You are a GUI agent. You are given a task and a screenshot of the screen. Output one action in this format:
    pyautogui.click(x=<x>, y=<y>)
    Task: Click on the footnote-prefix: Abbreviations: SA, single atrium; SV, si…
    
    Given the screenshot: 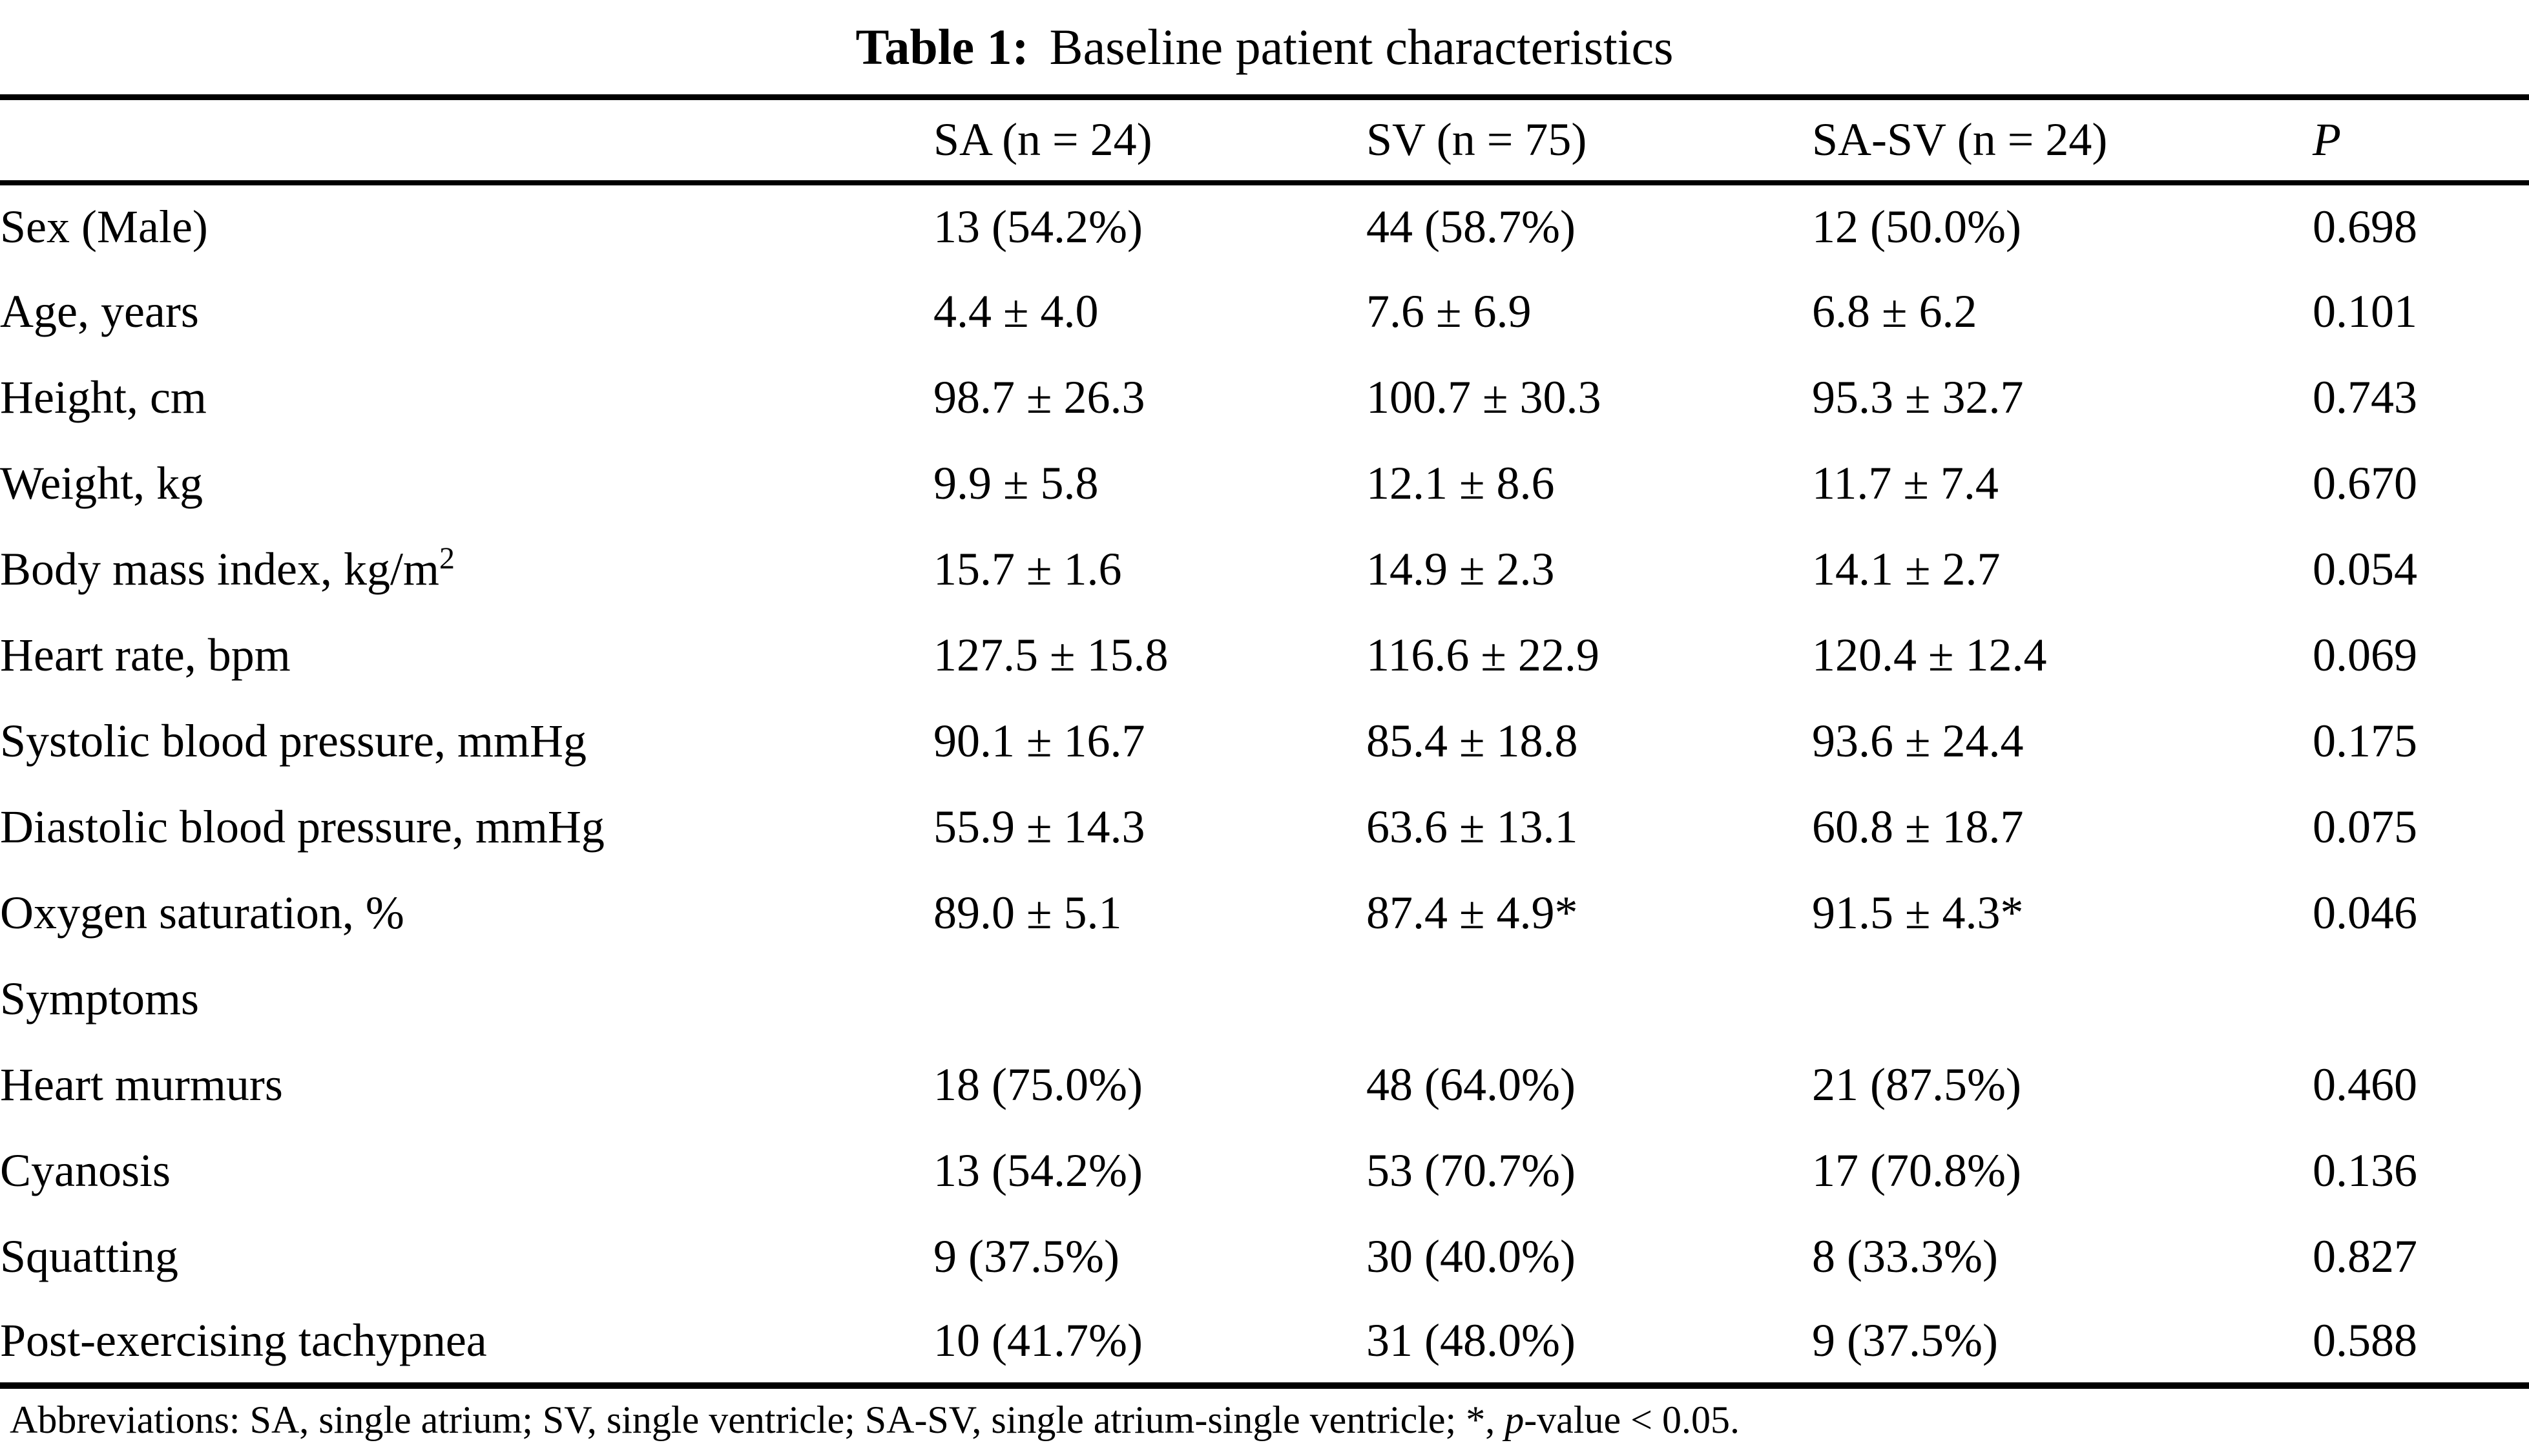 What is the action you would take?
    pyautogui.click(x=758, y=1419)
    